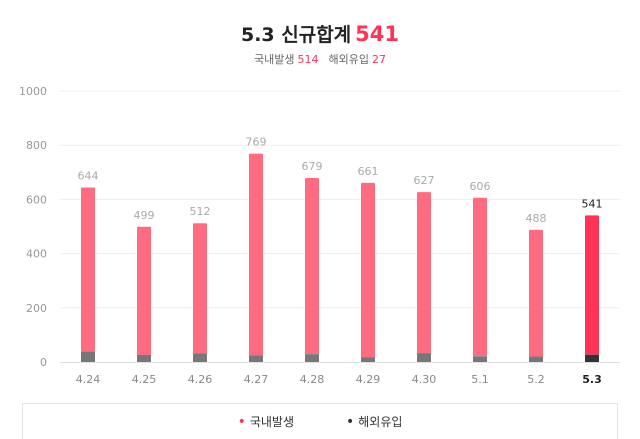 The width and height of the screenshot is (640, 439). Describe the element at coordinates (368, 379) in the screenshot. I see `x-tick-label: 4.29` at that location.